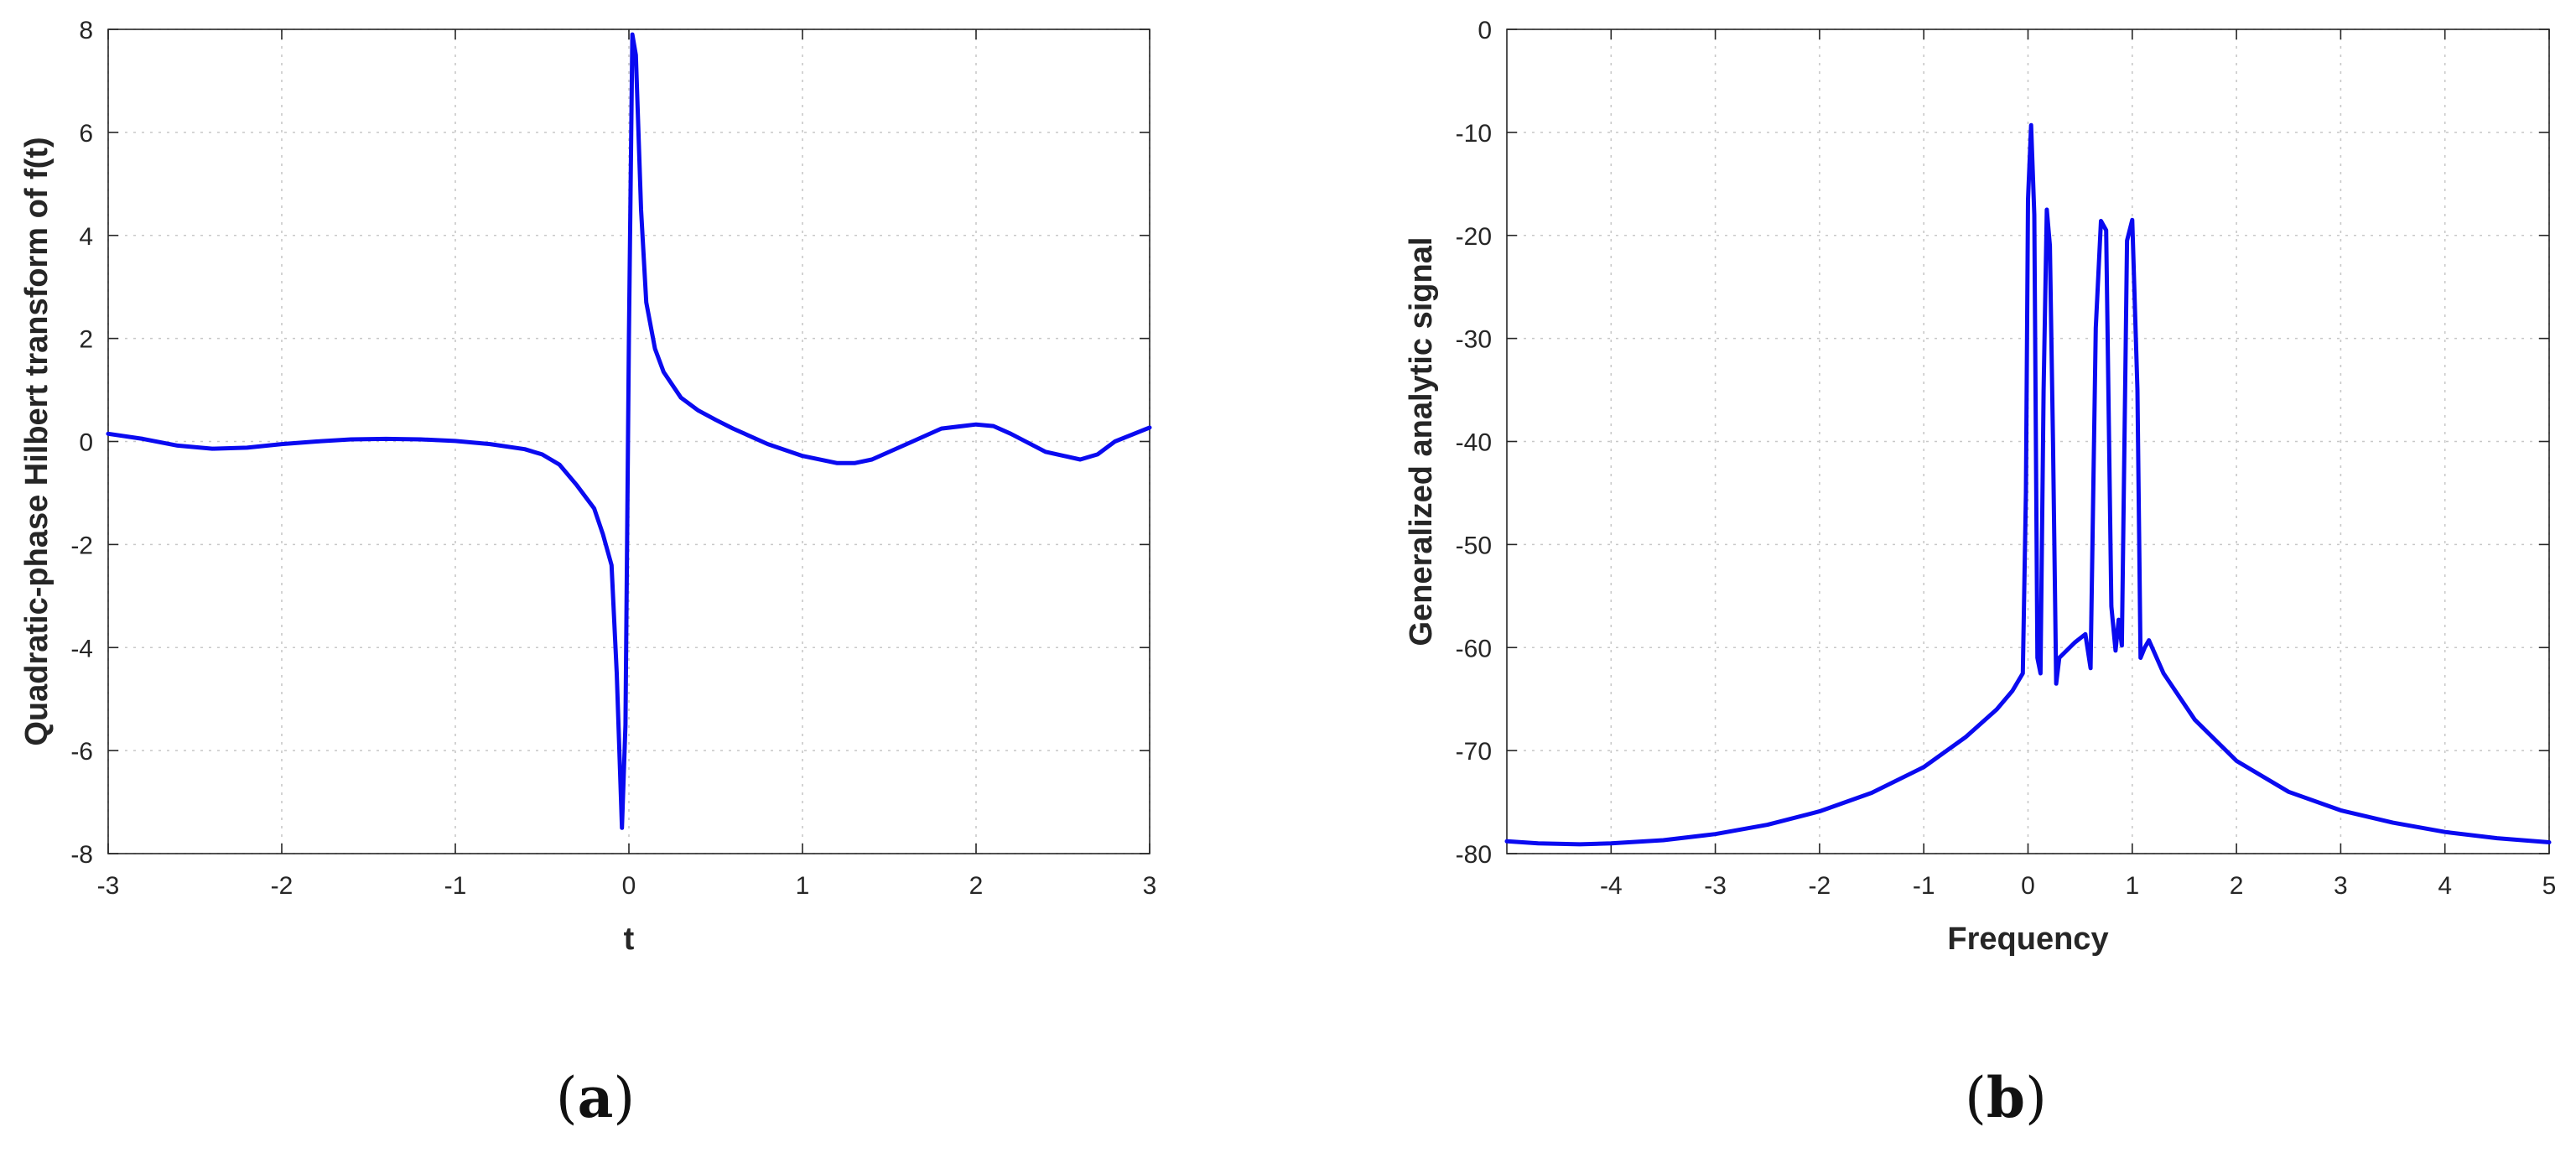  What do you see at coordinates (629, 939) in the screenshot?
I see `x-axis-label: t` at bounding box center [629, 939].